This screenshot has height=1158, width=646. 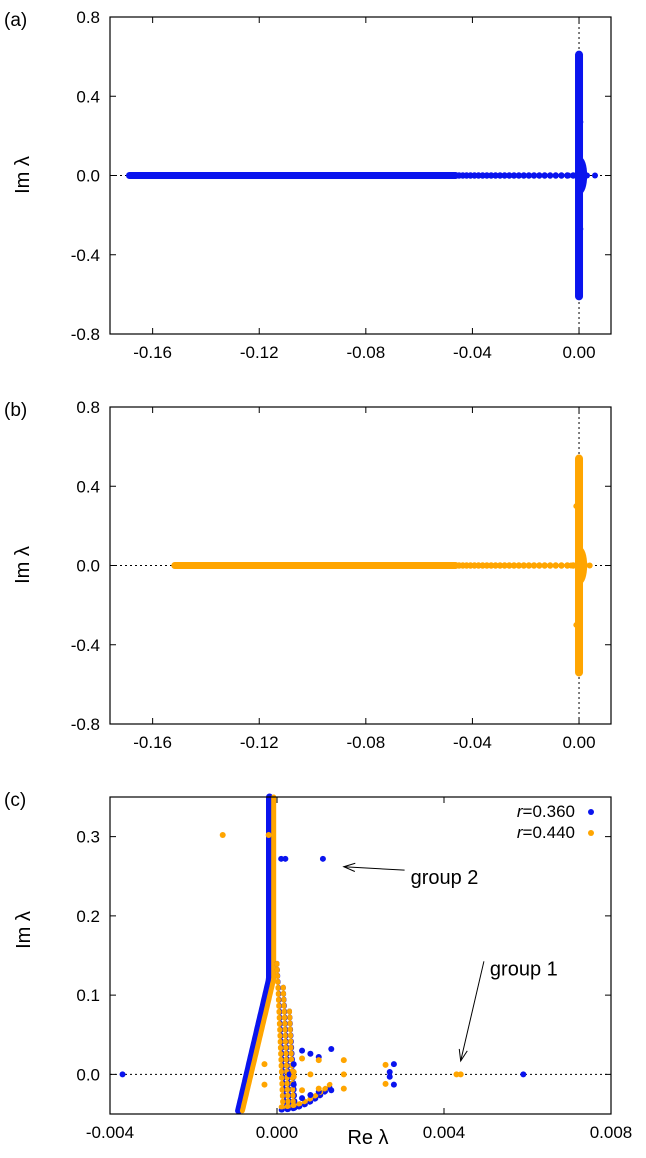 I want to click on x-tick-label: 0.004, so click(x=444, y=1132).